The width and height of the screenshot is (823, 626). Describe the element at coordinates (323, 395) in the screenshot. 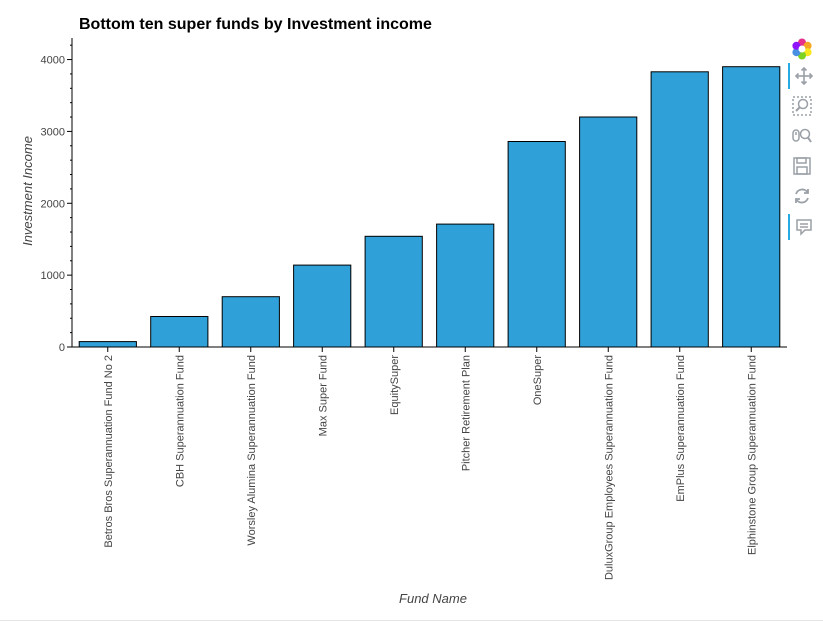

I see `x-tick-label: Max Super Fund` at that location.